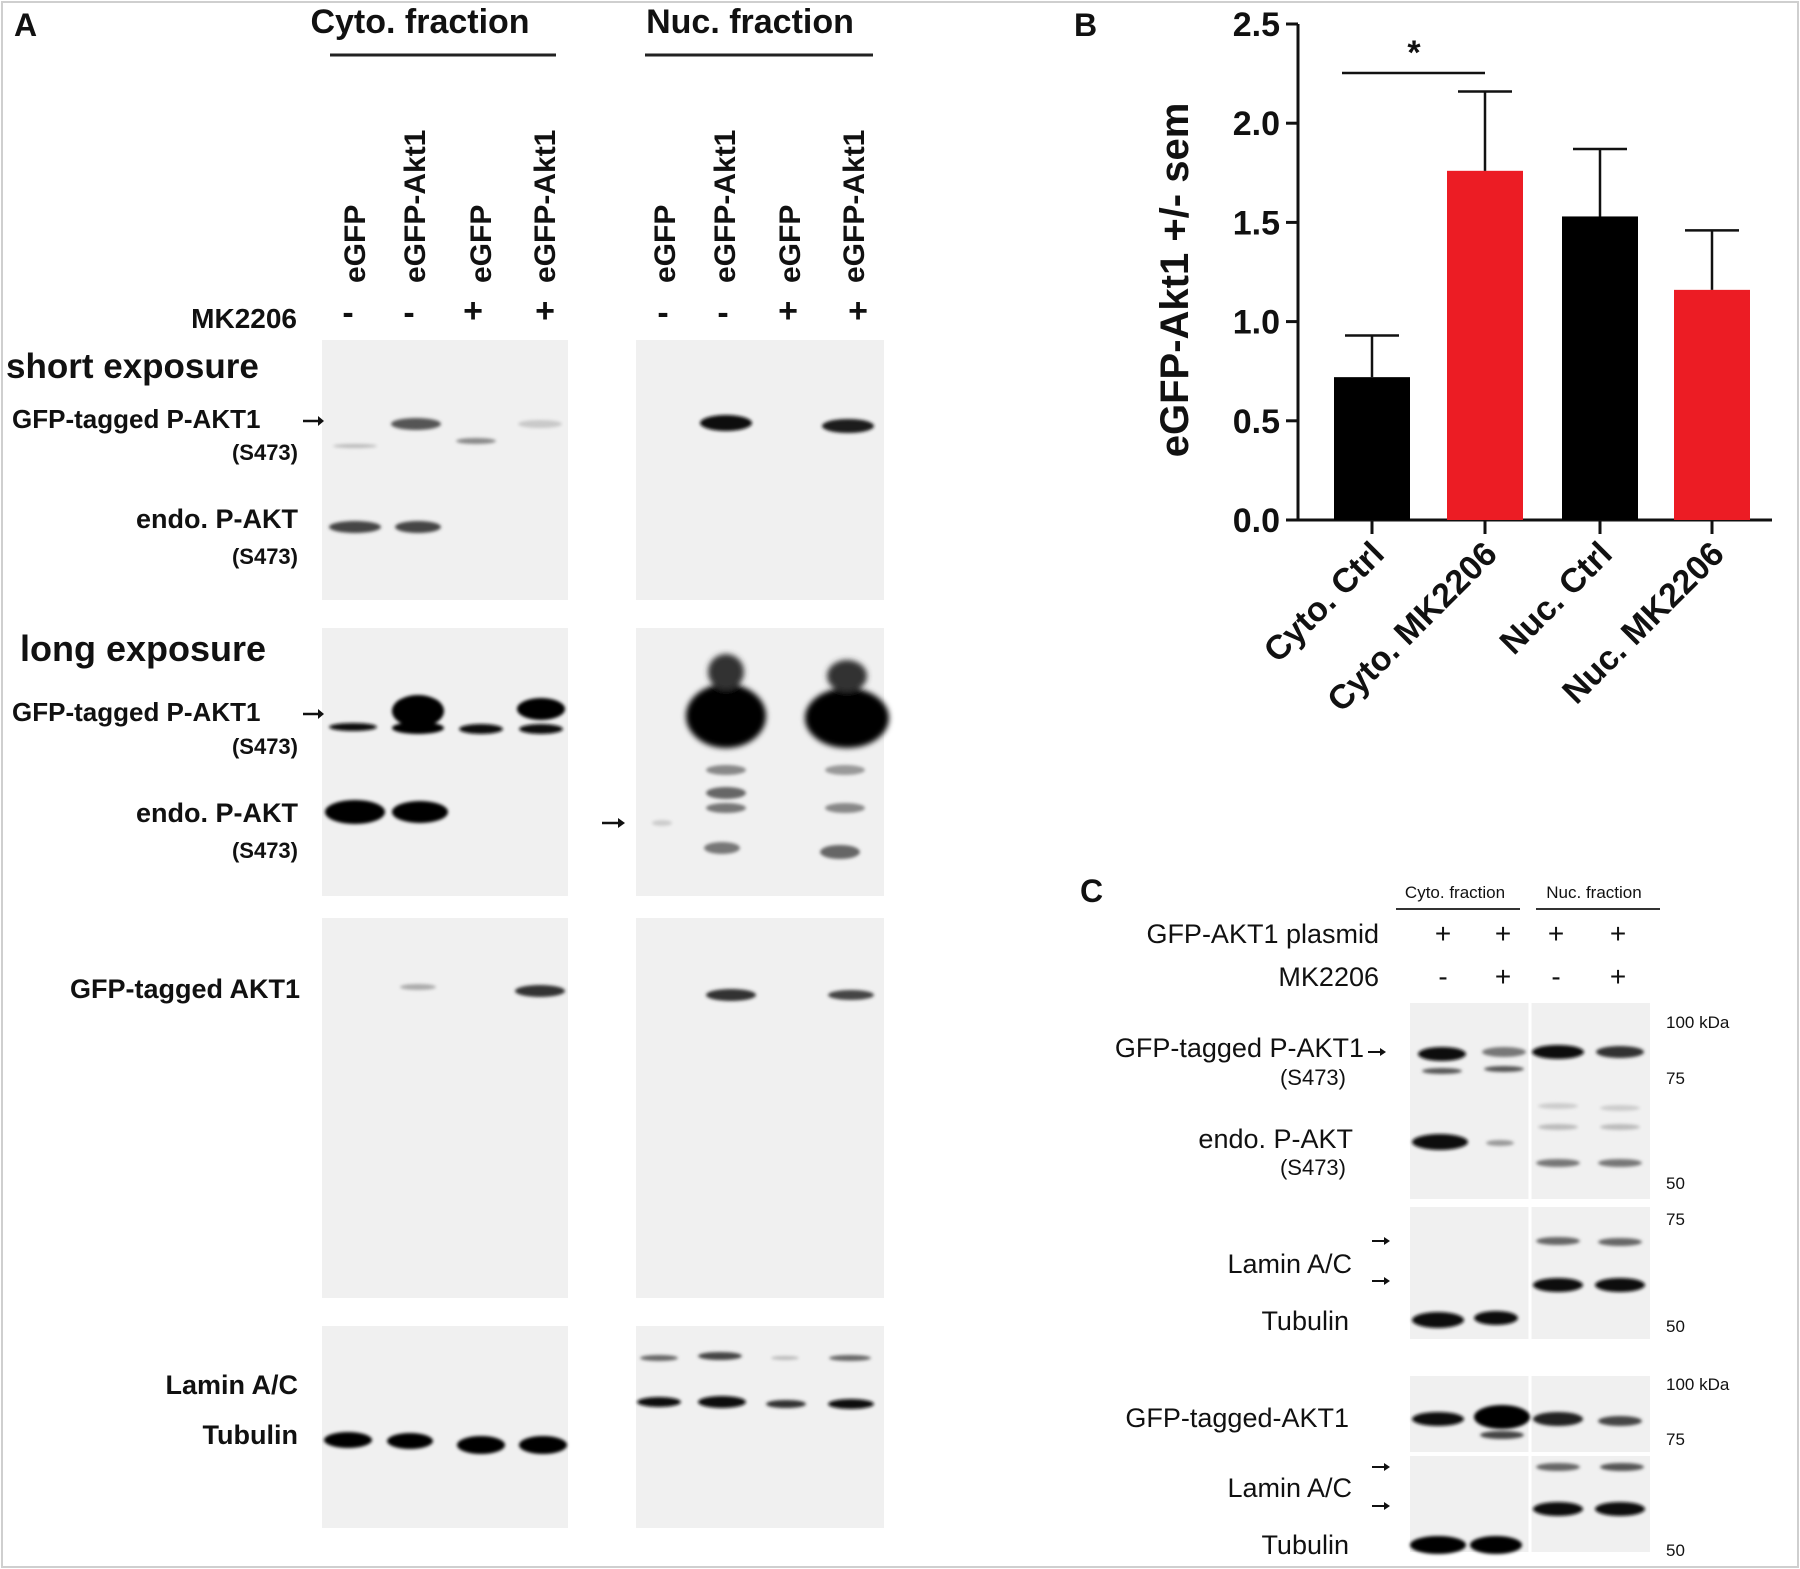 This screenshot has height=1569, width=1800. I want to click on mk2206-sign-cyto-1: -, so click(347, 313).